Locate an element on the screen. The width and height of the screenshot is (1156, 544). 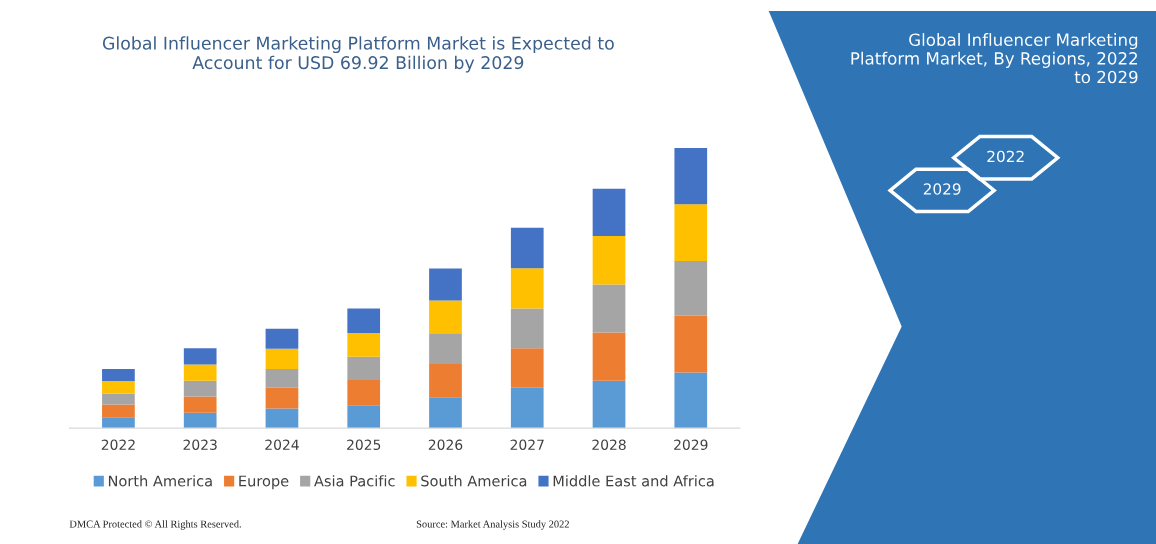
x-tick-label: 2022 is located at coordinates (118, 444).